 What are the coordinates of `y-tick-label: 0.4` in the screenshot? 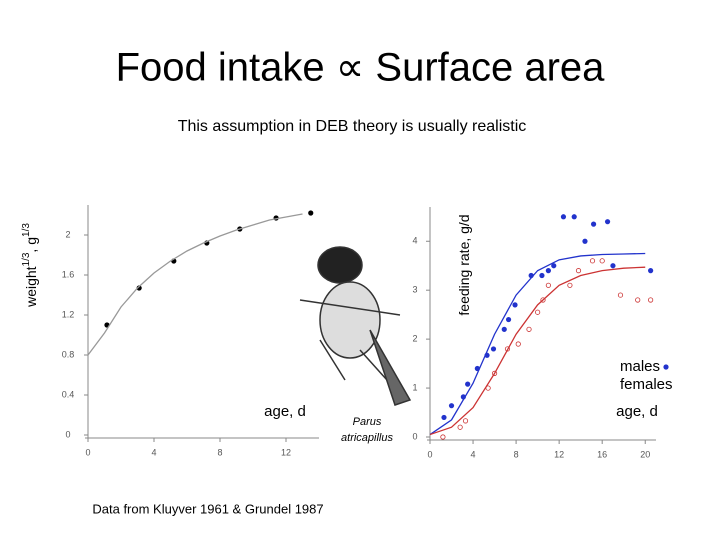 It's located at (68, 394).